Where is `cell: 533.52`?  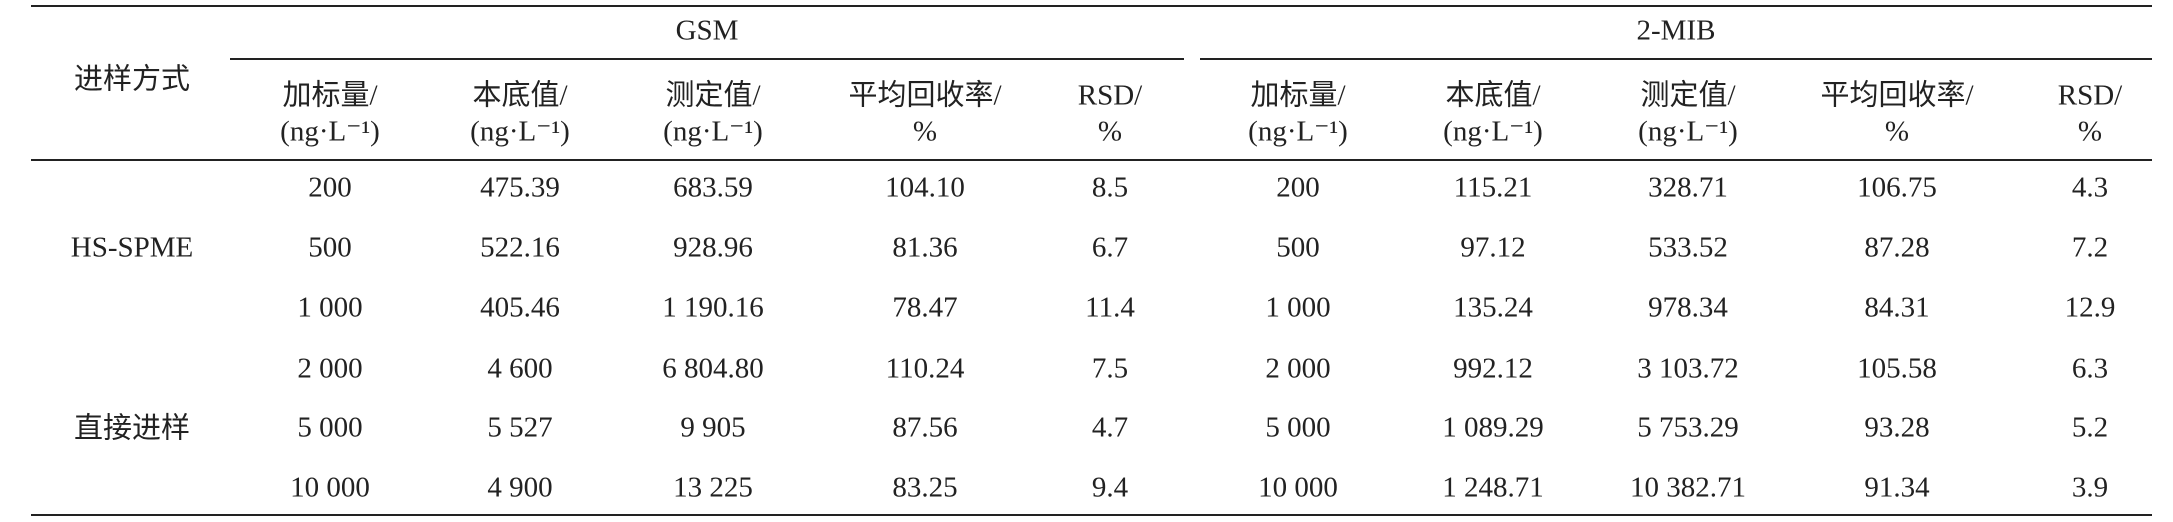 cell: 533.52 is located at coordinates (1688, 247).